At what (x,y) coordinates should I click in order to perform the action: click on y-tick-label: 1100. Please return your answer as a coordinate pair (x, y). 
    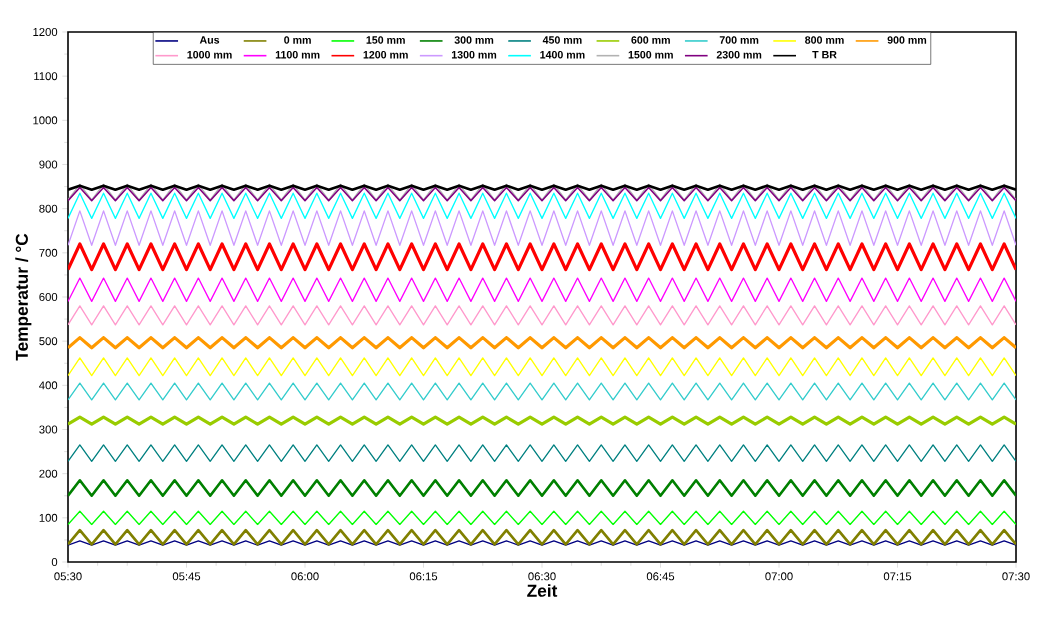
    Looking at the image, I should click on (46, 76).